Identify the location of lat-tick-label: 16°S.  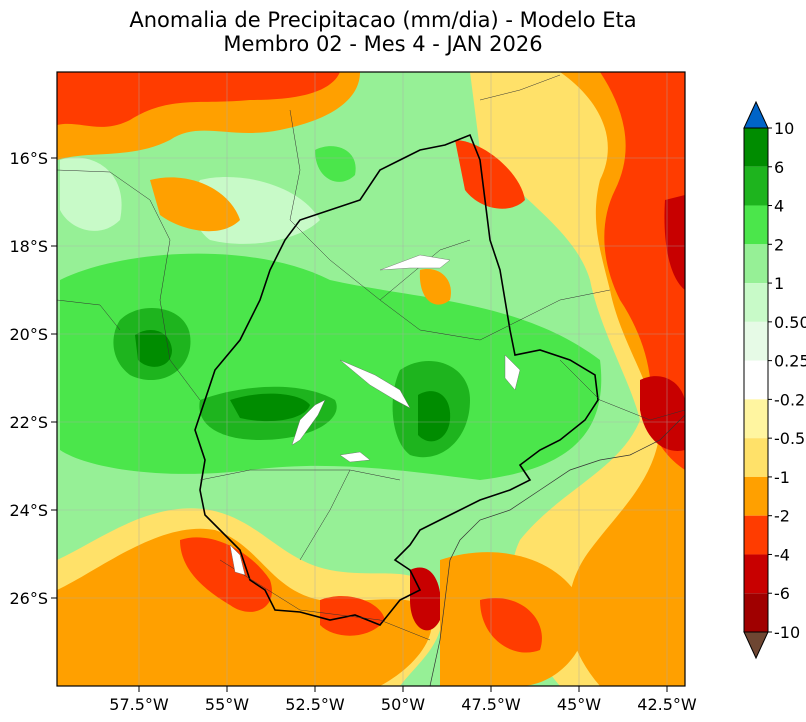
(28, 158).